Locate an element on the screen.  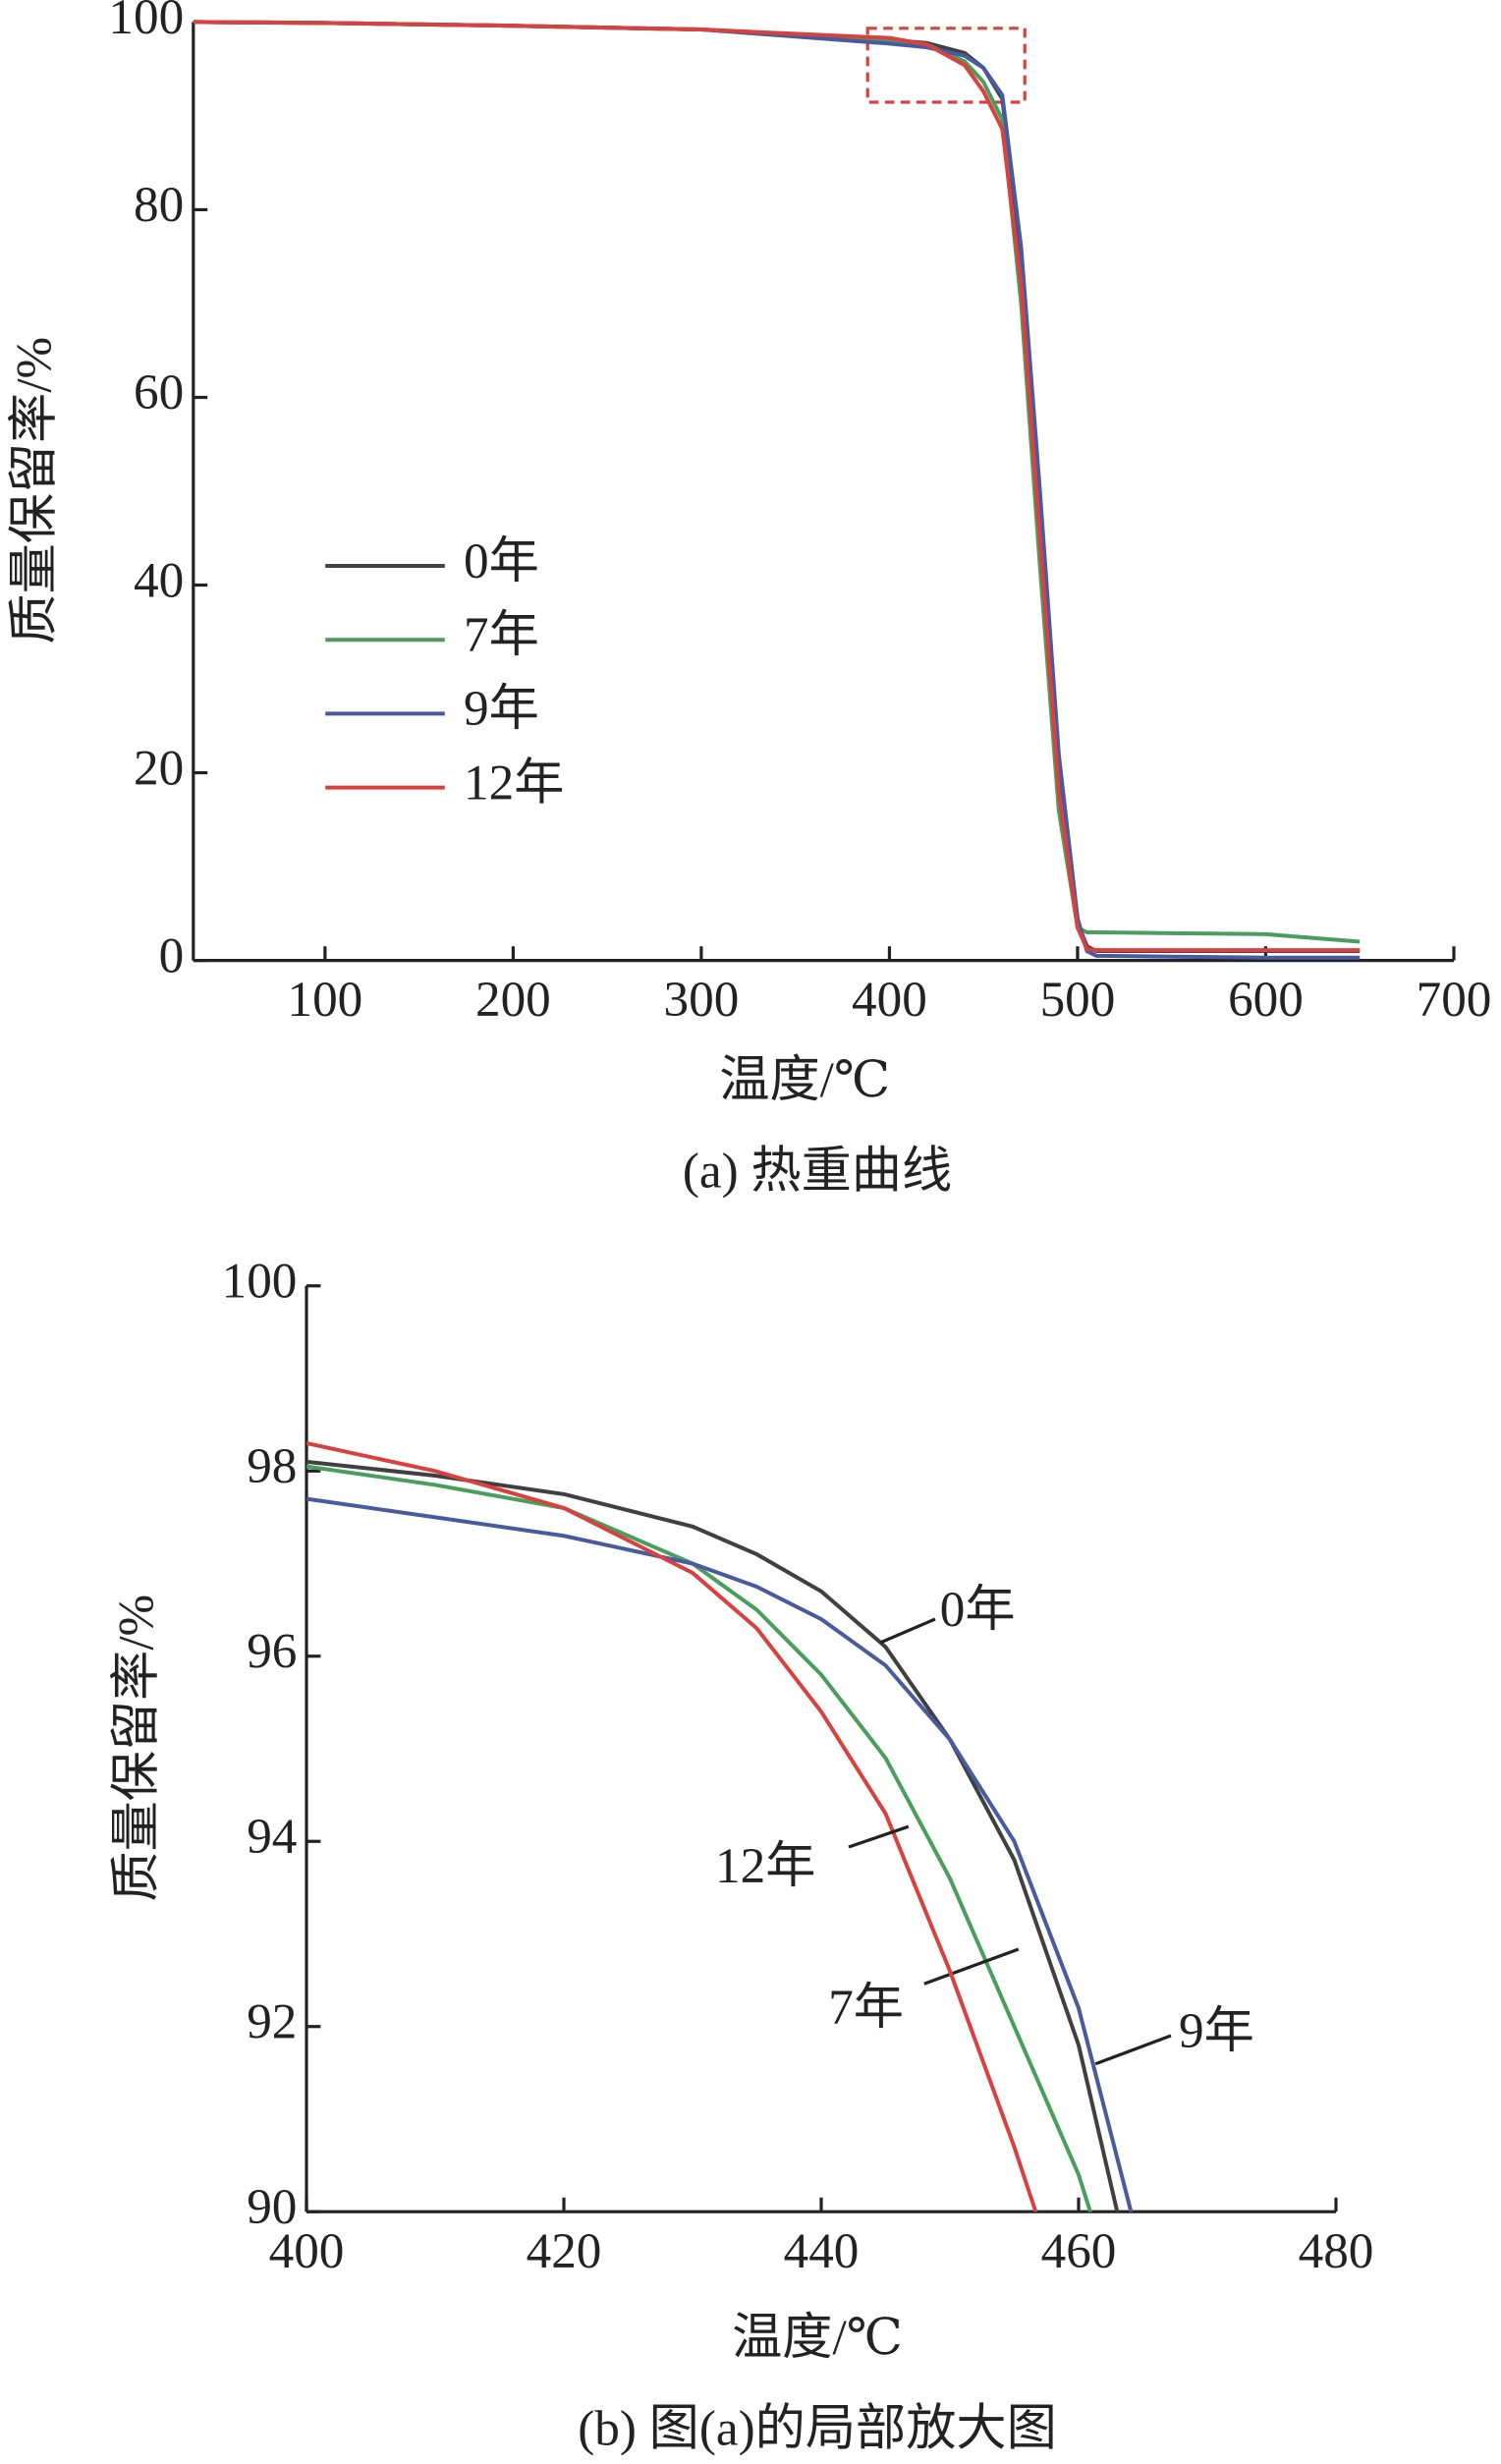
y-tick-label: 40 is located at coordinates (159, 580).